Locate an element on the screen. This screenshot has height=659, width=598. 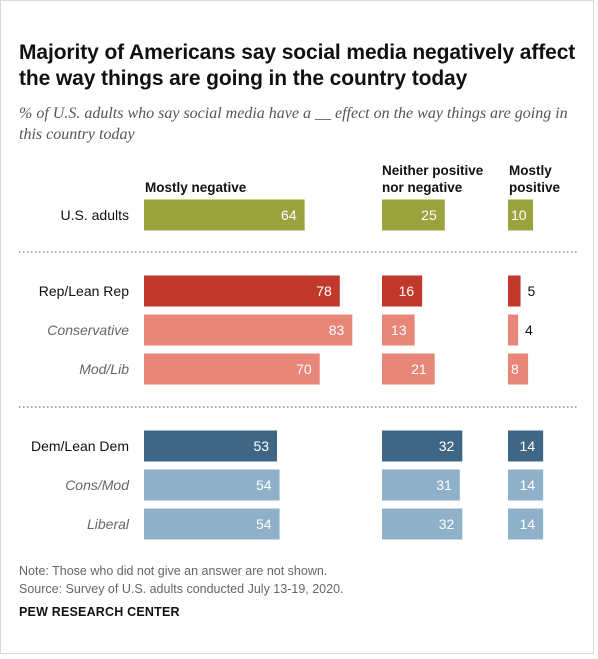
column-header-mostly-positive: Mostly positive is located at coordinates (534, 179).